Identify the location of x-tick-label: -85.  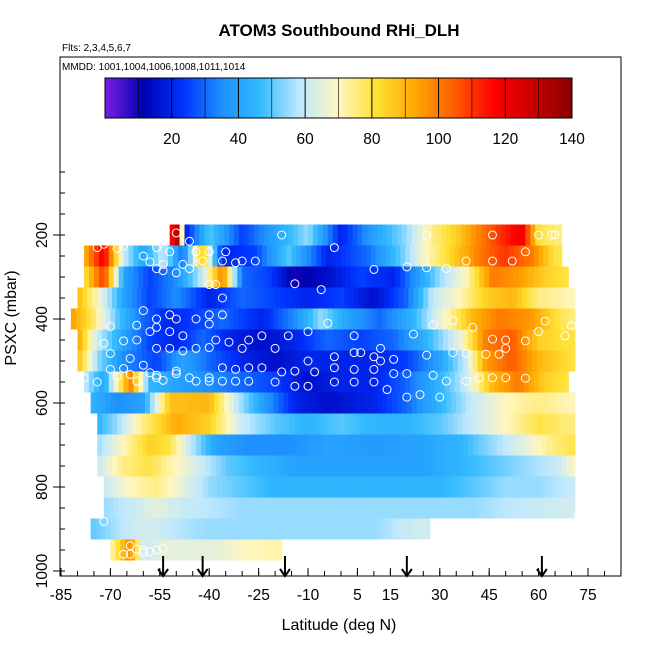
(61, 595).